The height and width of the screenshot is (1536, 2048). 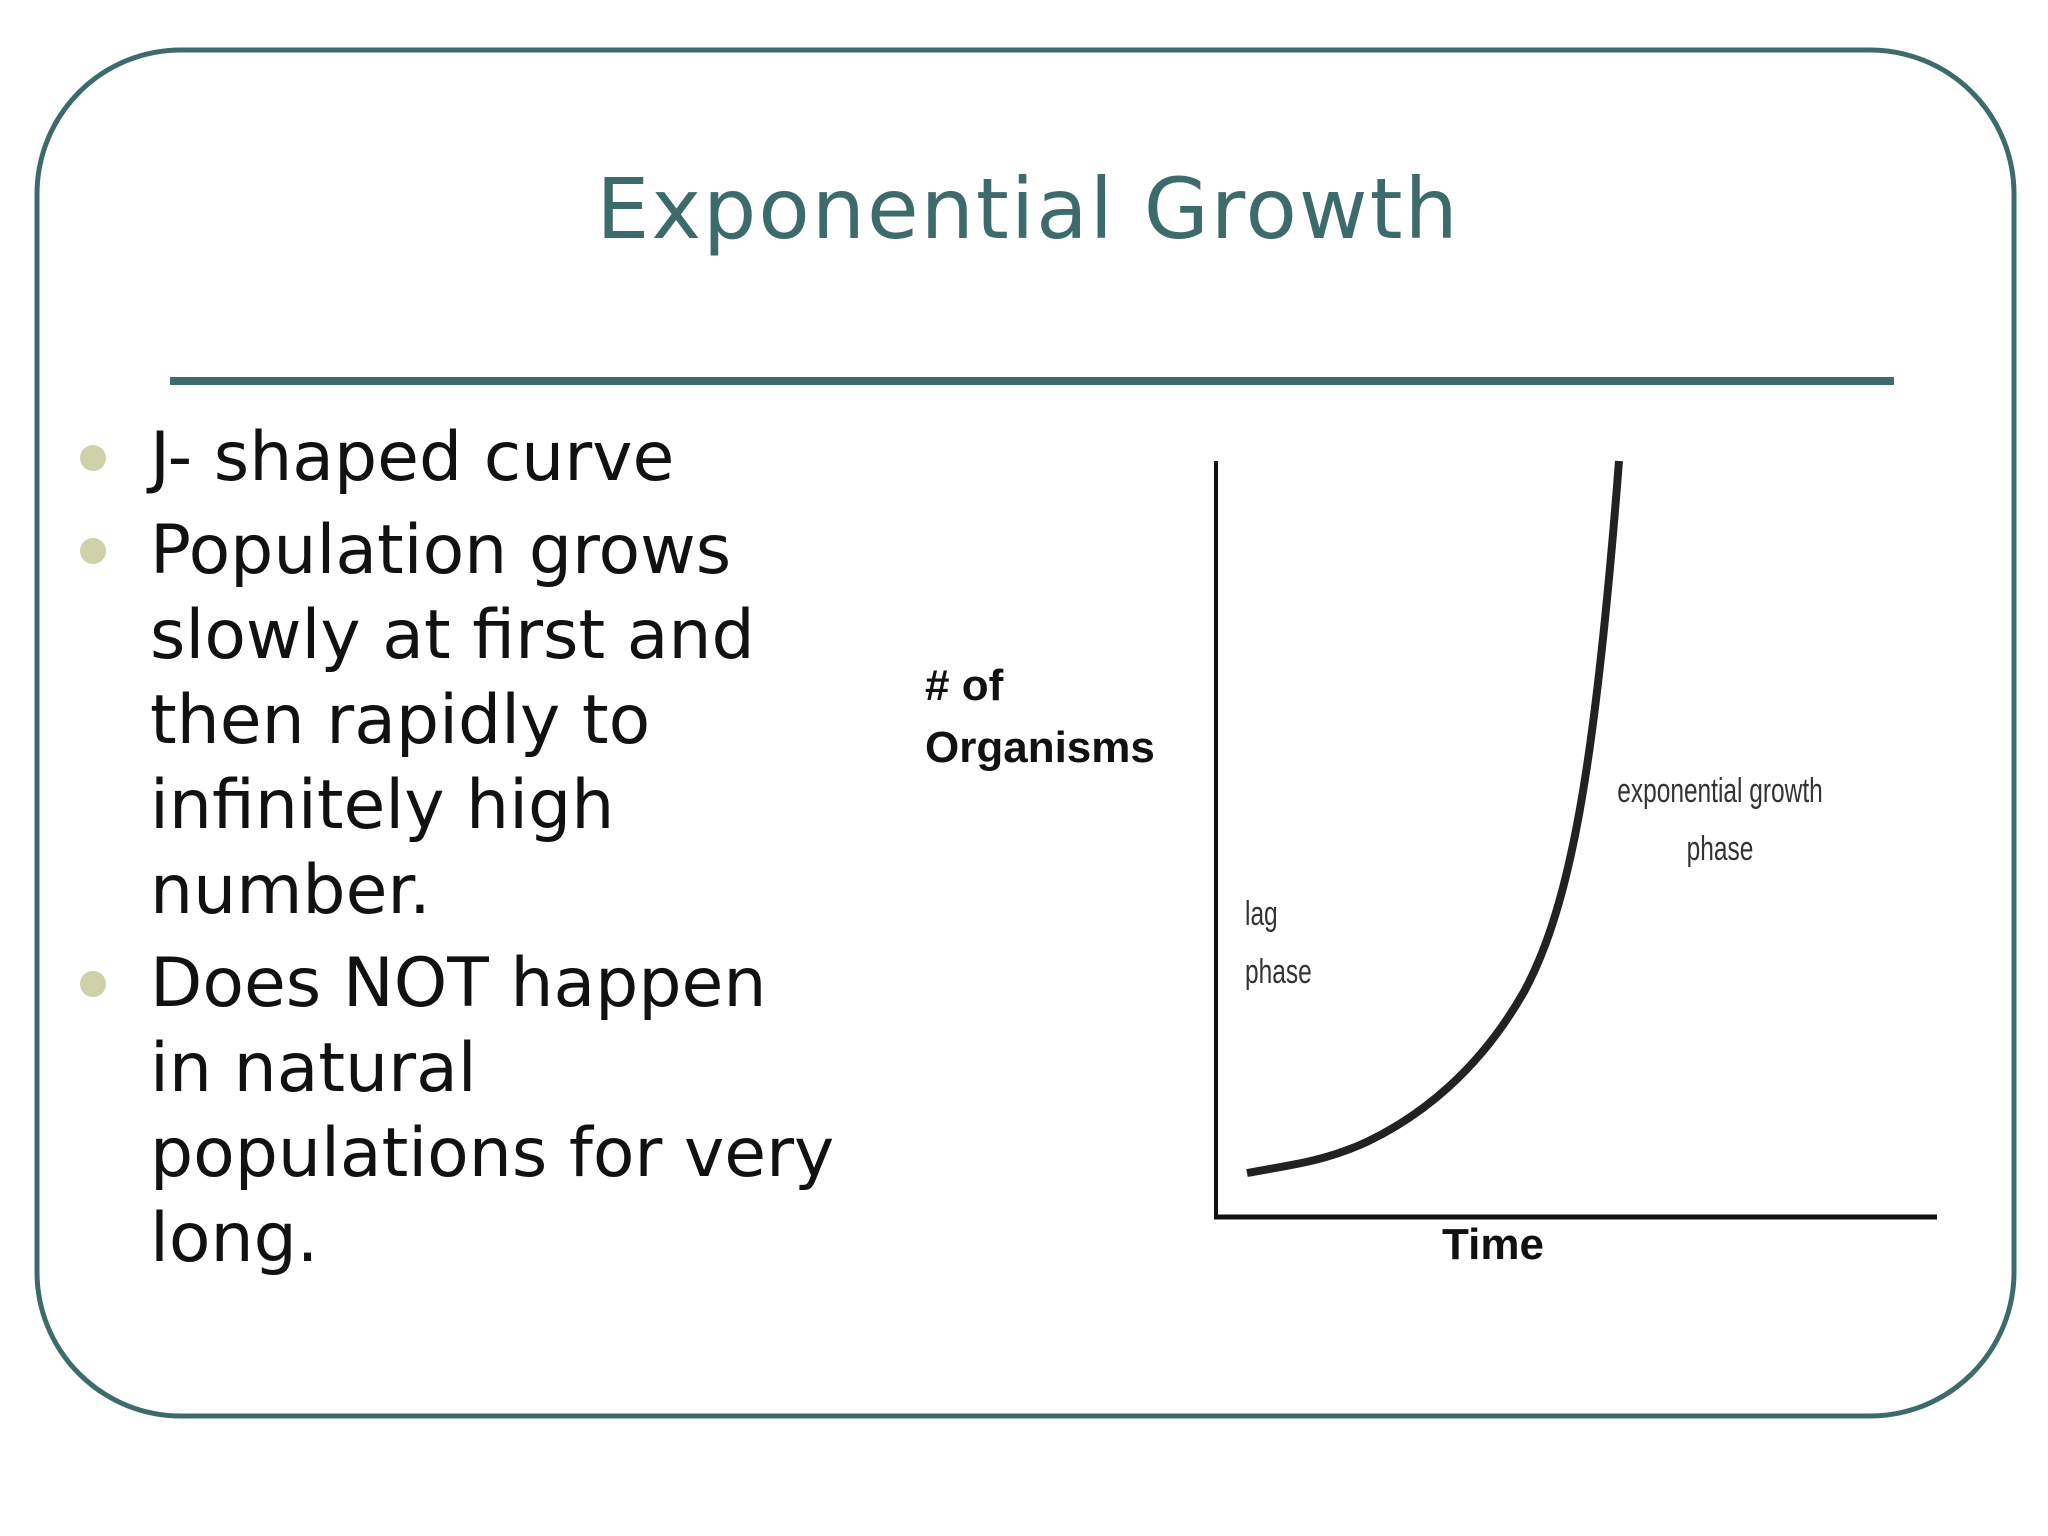 I want to click on slide-title: Exponential Growth, so click(x=1028, y=209).